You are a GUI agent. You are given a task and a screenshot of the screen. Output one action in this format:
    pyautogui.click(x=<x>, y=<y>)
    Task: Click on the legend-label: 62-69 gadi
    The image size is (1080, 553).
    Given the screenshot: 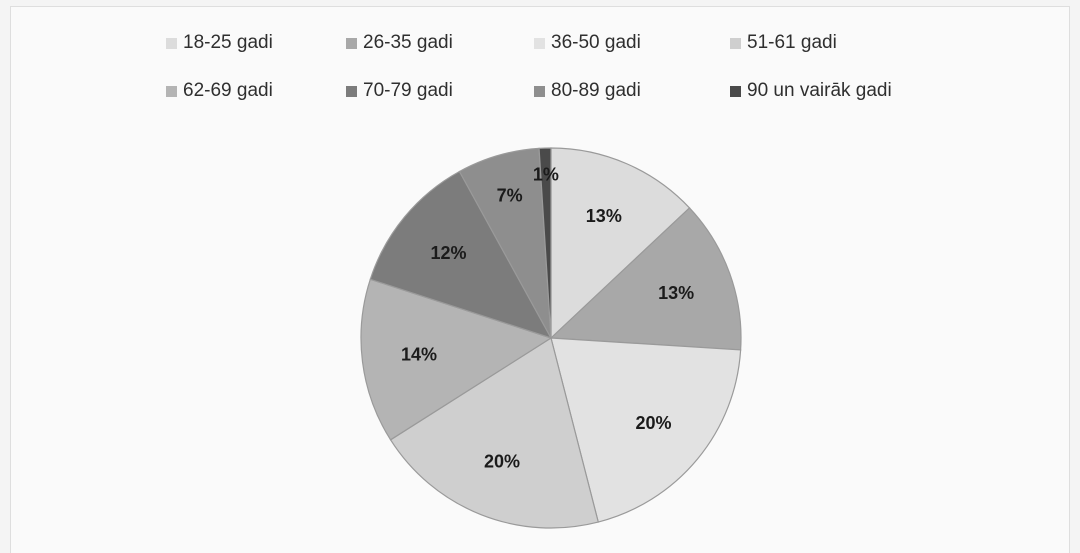 What is the action you would take?
    pyautogui.click(x=228, y=90)
    